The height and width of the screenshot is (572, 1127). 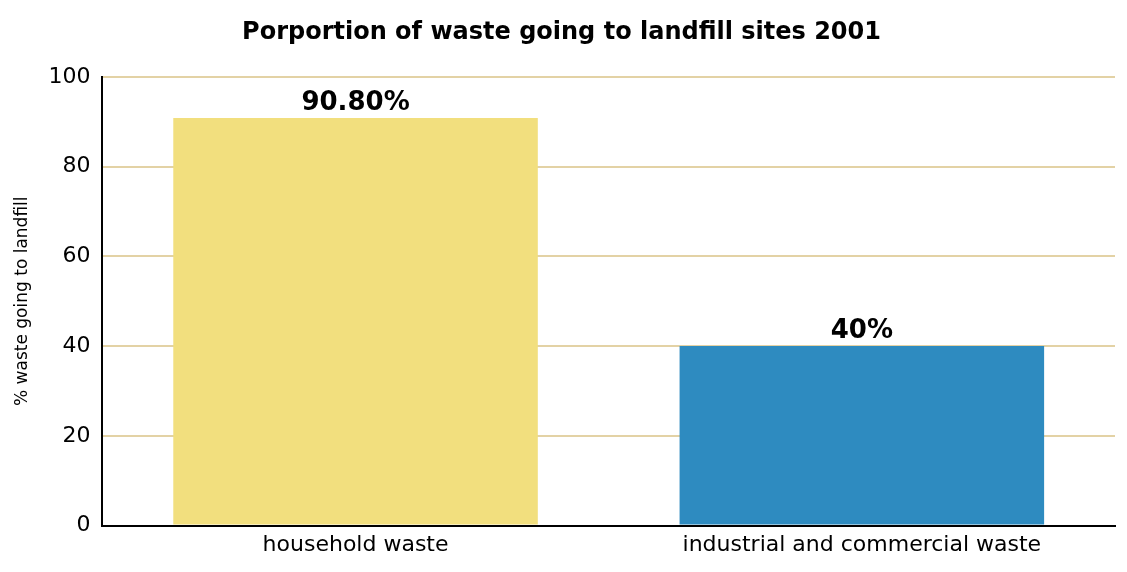 I want to click on data-label: 90.80%, so click(x=355, y=100).